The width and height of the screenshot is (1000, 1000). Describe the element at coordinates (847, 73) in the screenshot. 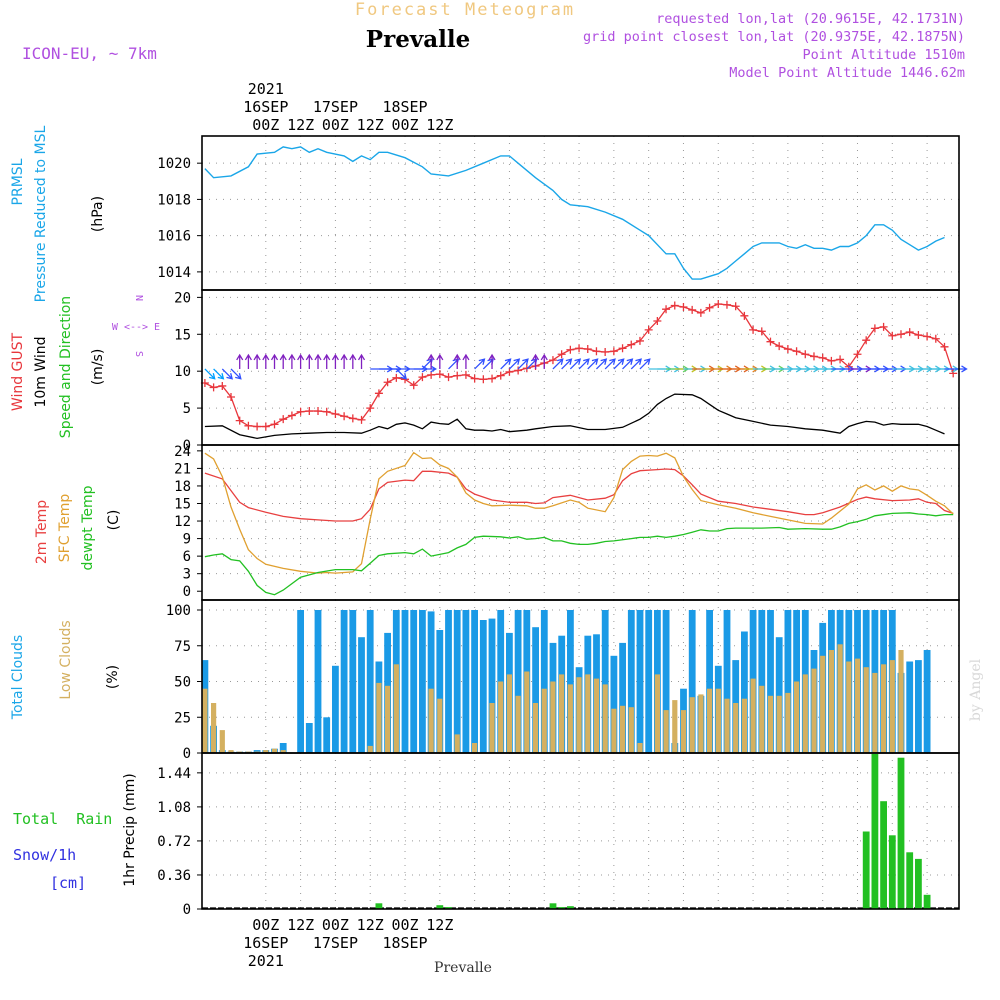

I see `model-altitude: Model Point Altitude 1446.62m` at that location.